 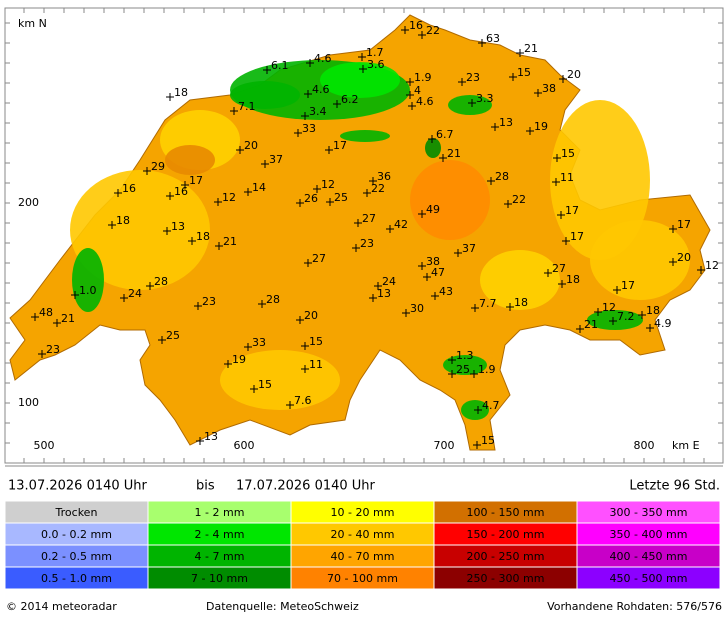 I want to click on station: 47, so click(x=434, y=273).